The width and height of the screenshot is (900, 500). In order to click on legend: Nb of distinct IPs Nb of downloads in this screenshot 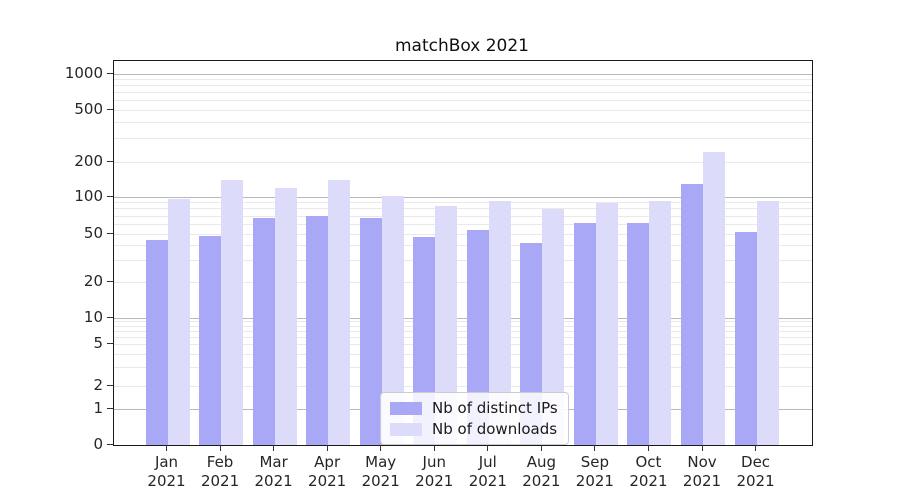, I will do `click(474, 418)`.